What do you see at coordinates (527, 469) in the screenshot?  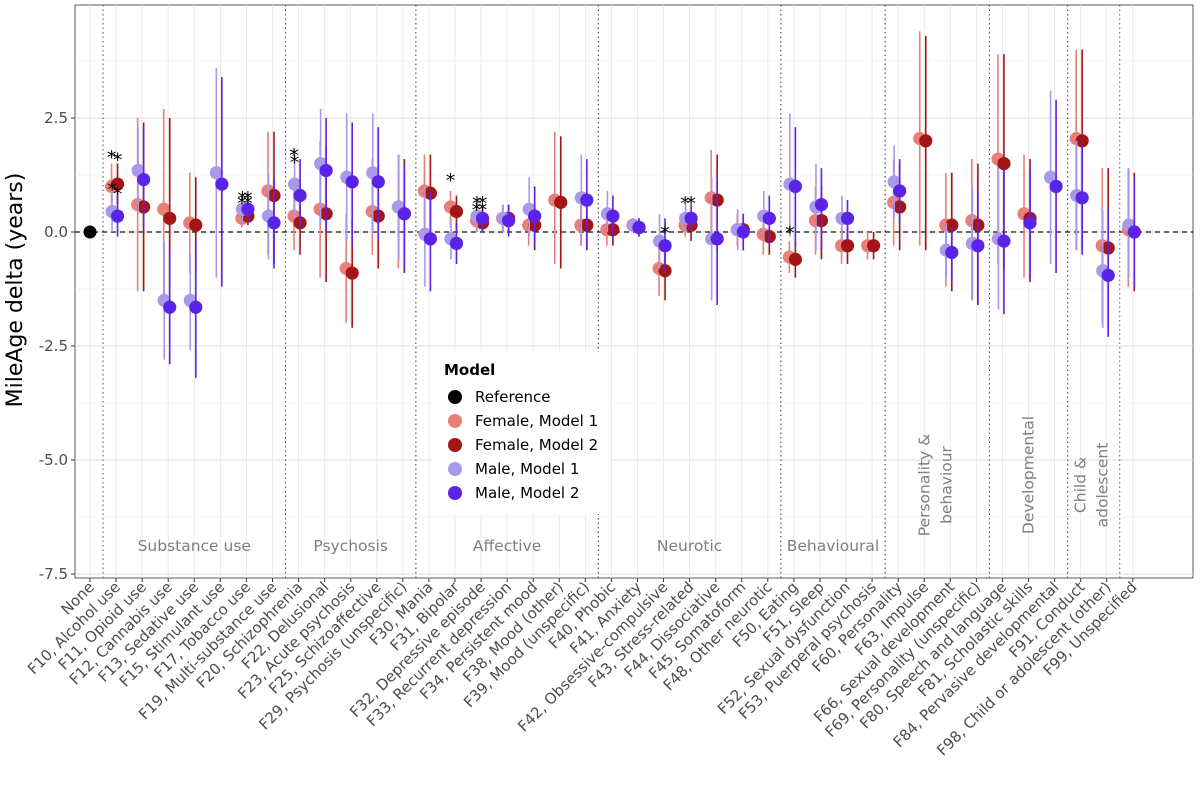 I see `legend-label-male-model-1: Male, Model 1` at bounding box center [527, 469].